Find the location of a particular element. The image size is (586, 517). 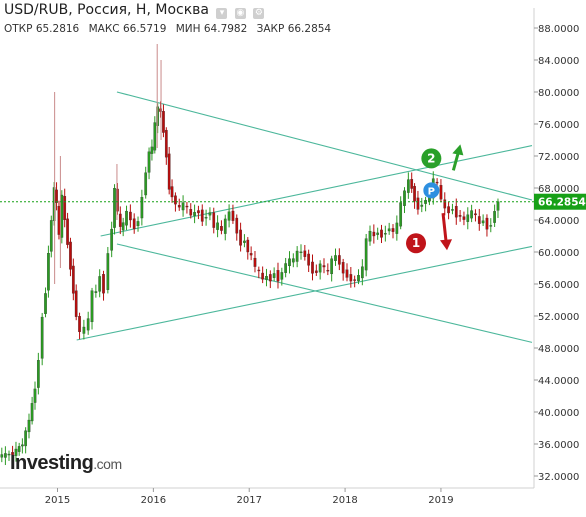

marker-badge-P is located at coordinates (431, 190).